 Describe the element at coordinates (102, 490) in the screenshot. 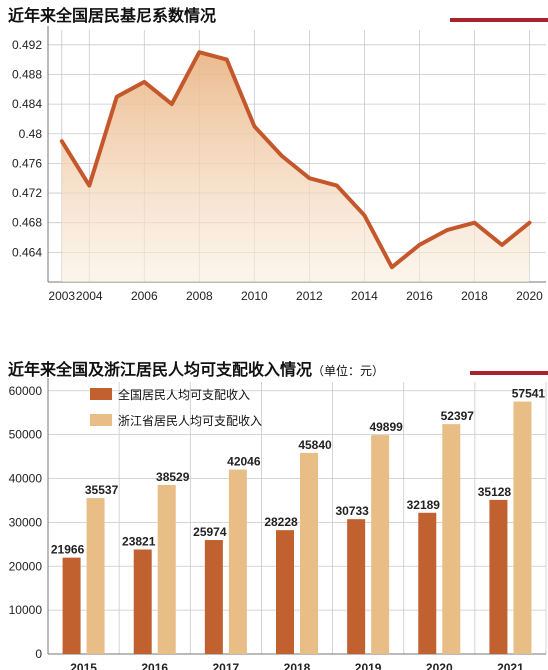

I see `data-label-zhejiang: 35537` at that location.